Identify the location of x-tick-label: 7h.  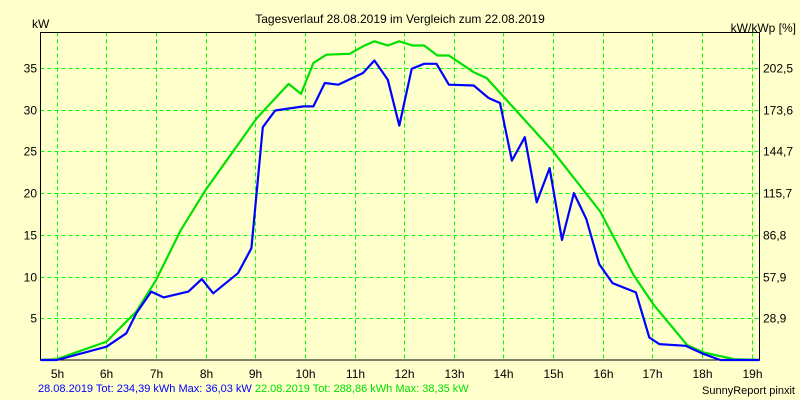
(156, 374).